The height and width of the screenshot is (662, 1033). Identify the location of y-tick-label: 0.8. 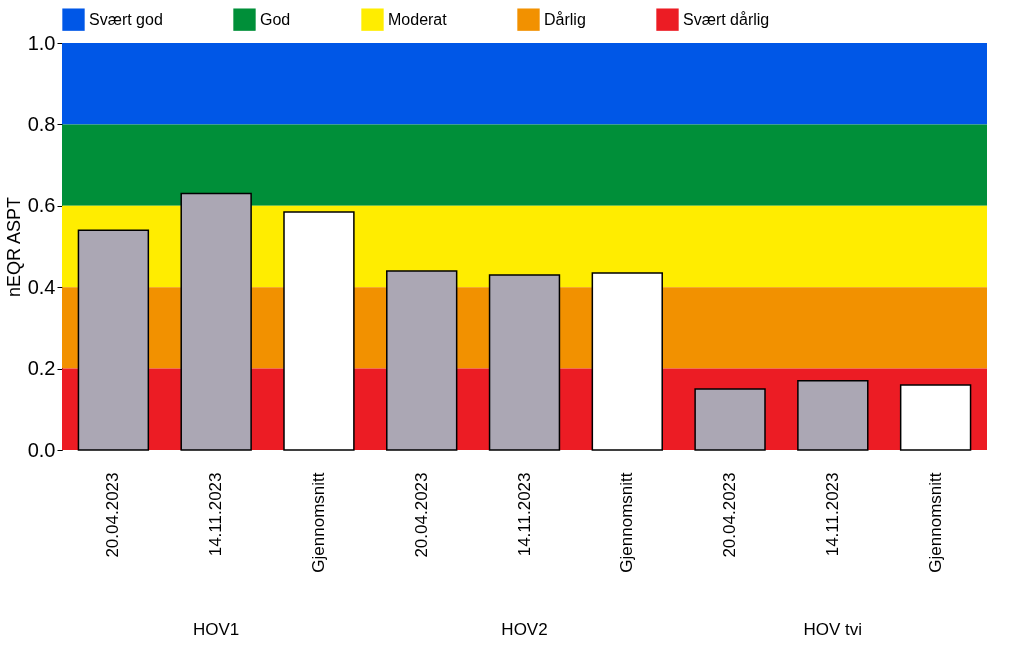
(41, 123).